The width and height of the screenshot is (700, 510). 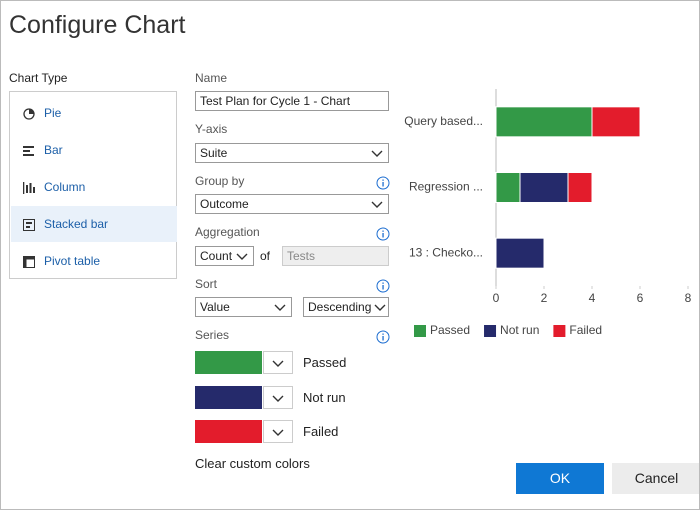 What do you see at coordinates (215, 307) in the screenshot?
I see `select-text: Value` at bounding box center [215, 307].